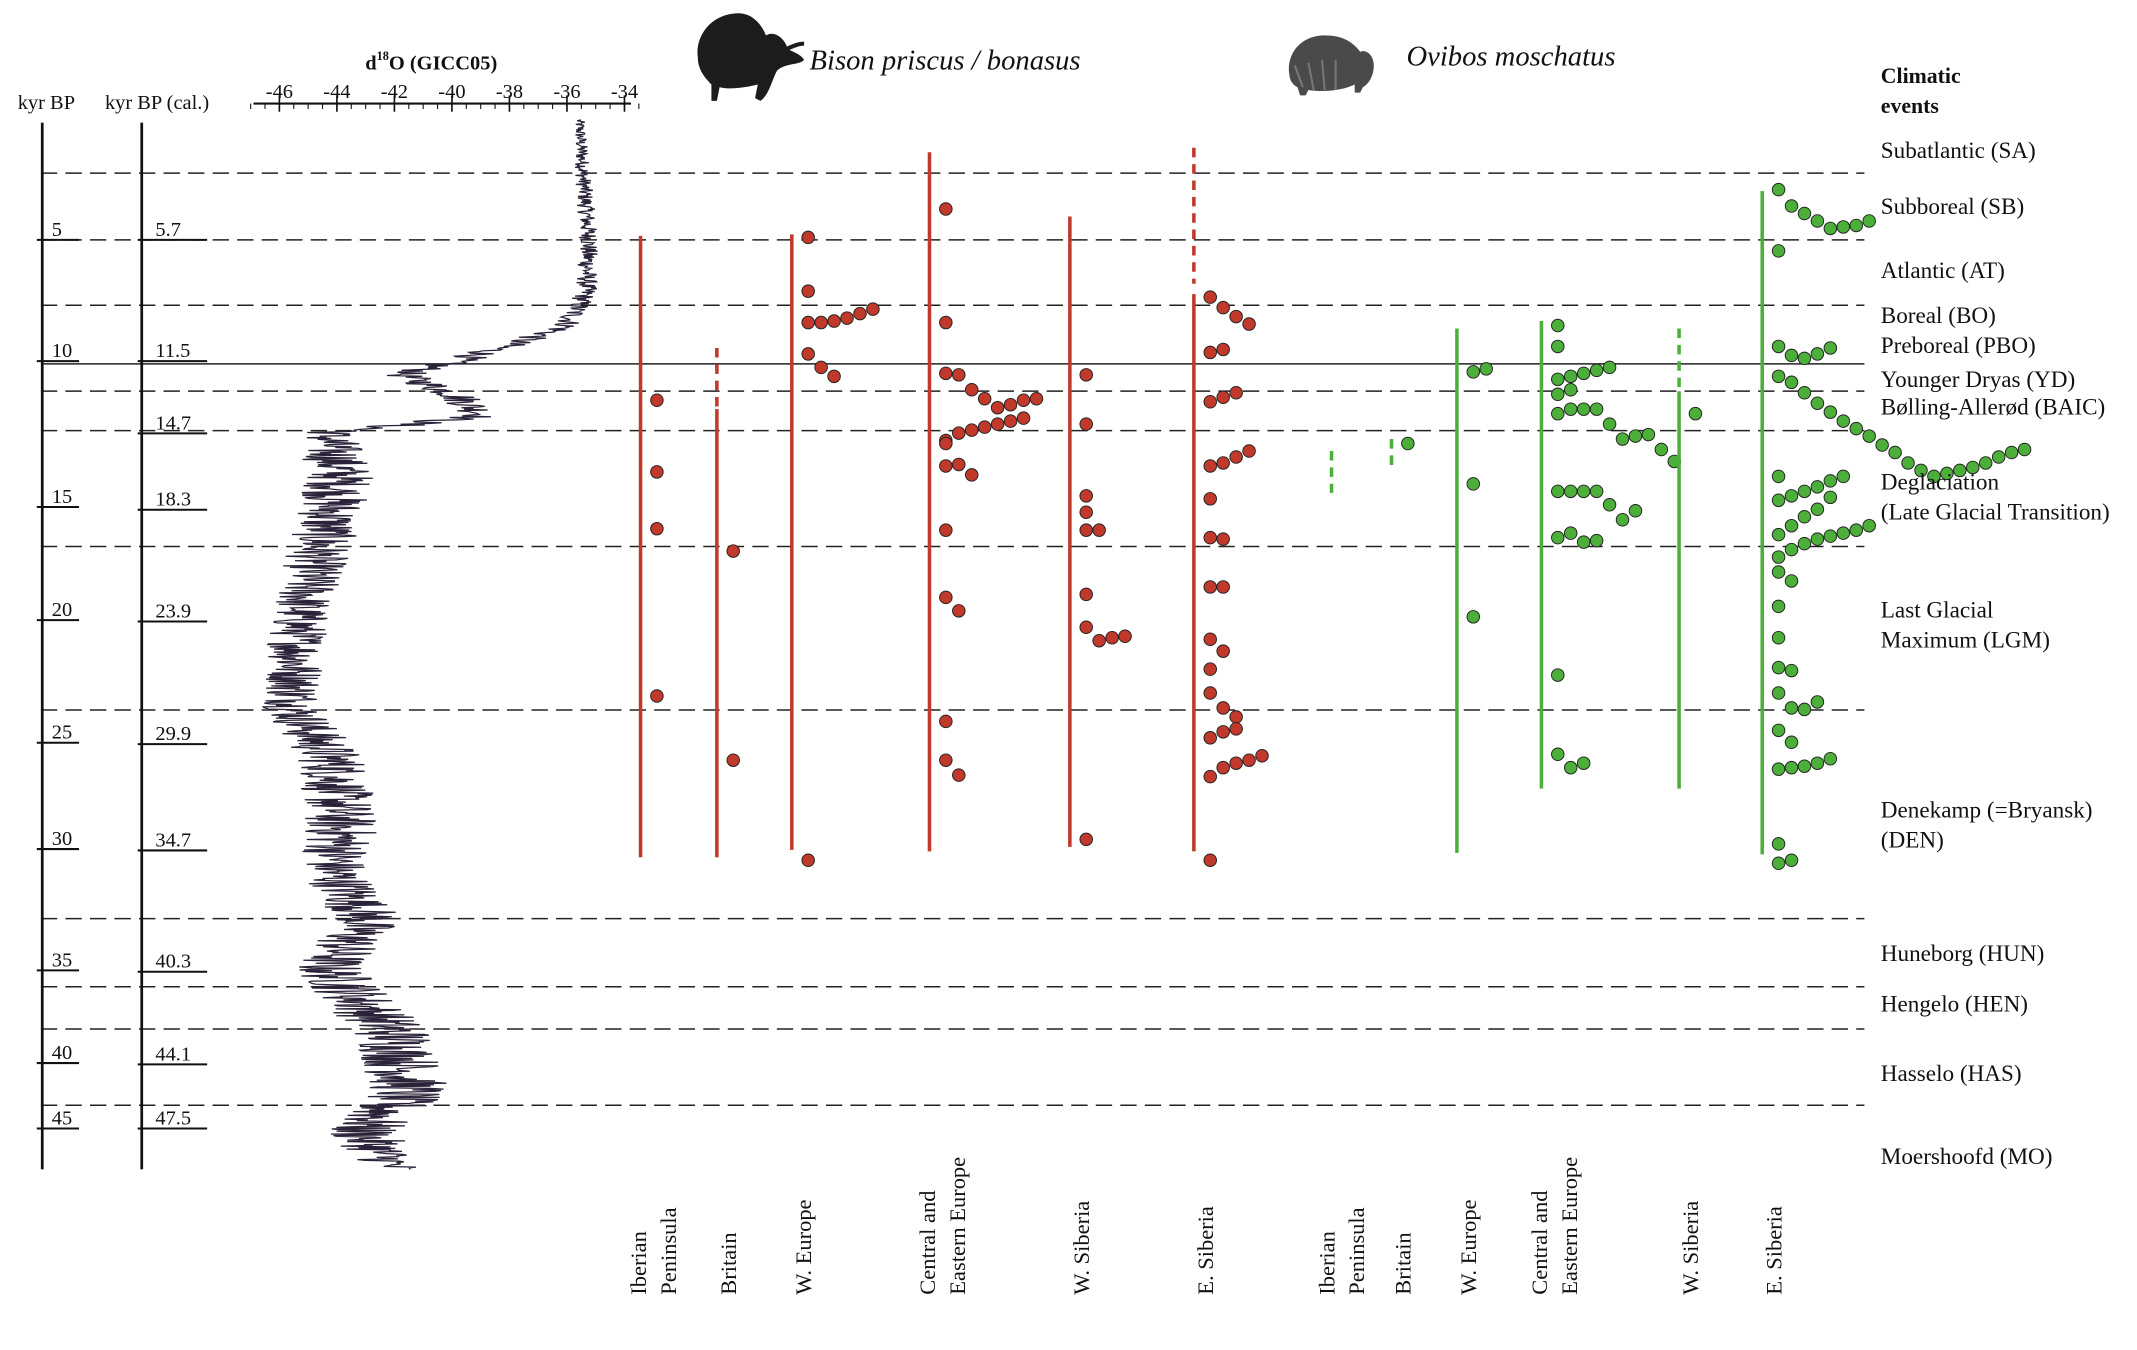 The height and width of the screenshot is (1350, 2137). I want to click on isotope-tick-label: -44, so click(336, 92).